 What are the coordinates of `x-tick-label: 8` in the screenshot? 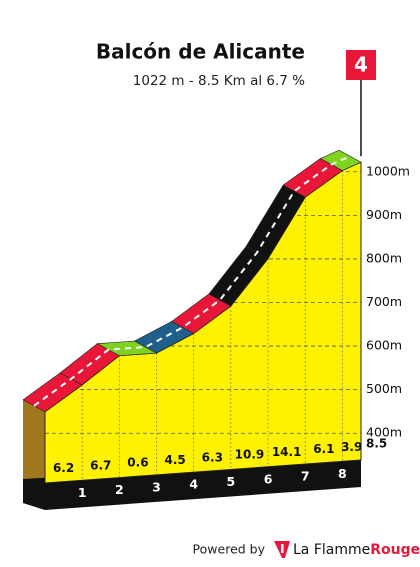 It's located at (342, 473).